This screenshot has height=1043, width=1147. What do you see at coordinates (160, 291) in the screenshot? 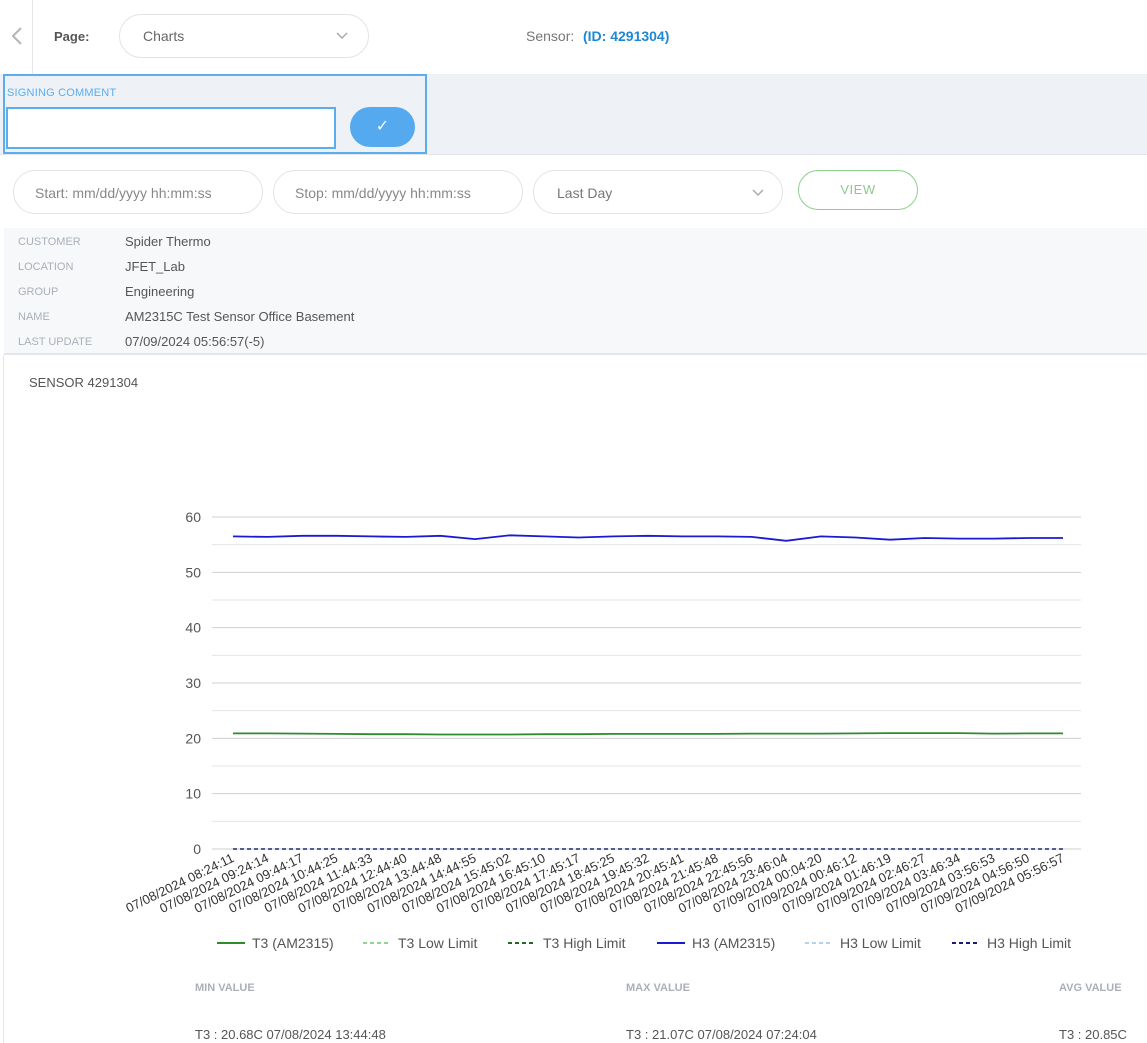
I see `info-value: Engineering` at bounding box center [160, 291].